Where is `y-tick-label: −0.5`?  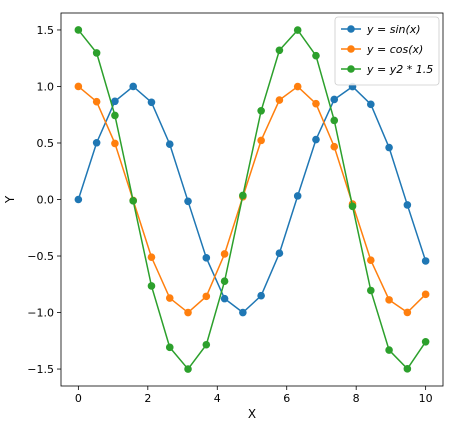
y-tick-label: −0.5 is located at coordinates (40, 256).